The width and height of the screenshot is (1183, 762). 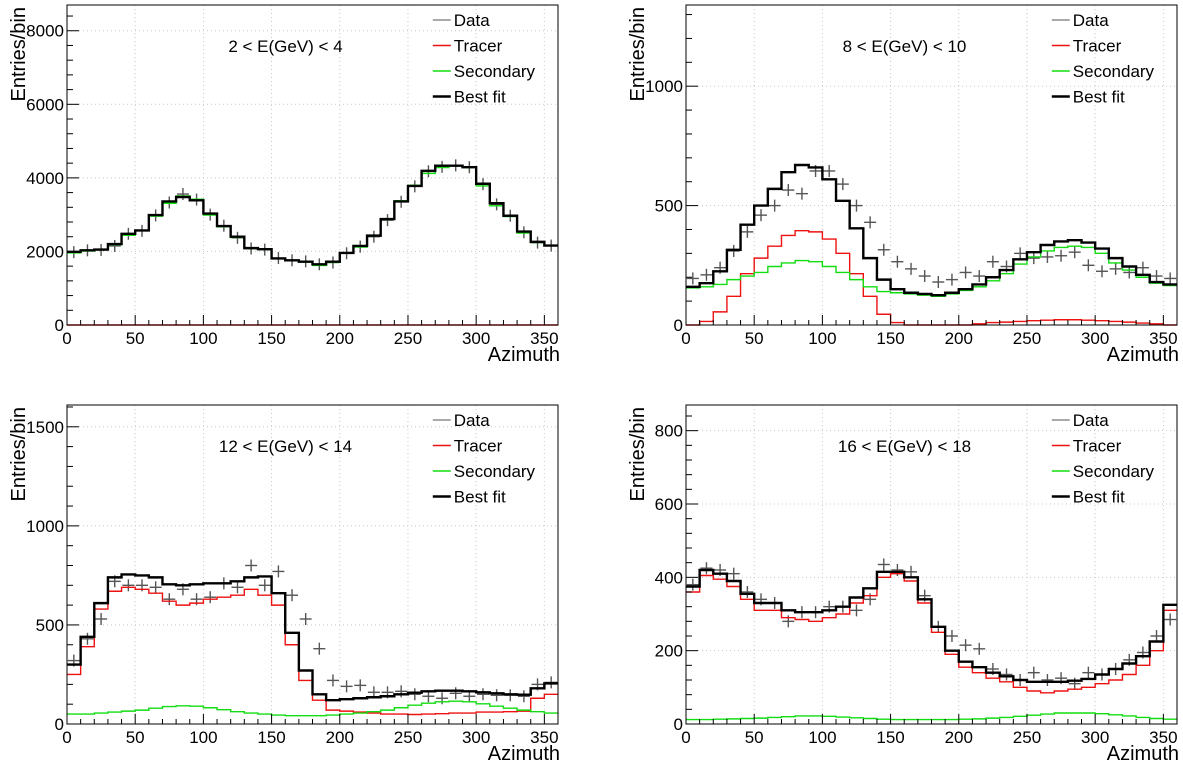 What do you see at coordinates (285, 46) in the screenshot?
I see `energy-range-title: 2 < E(GeV) < 4` at bounding box center [285, 46].